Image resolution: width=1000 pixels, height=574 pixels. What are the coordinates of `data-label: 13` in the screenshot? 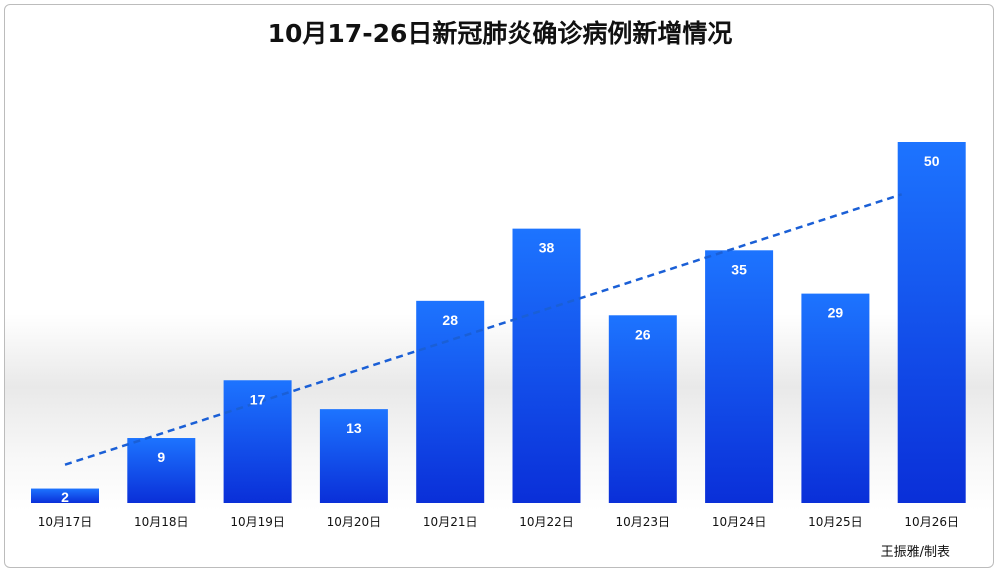 It's located at (354, 428).